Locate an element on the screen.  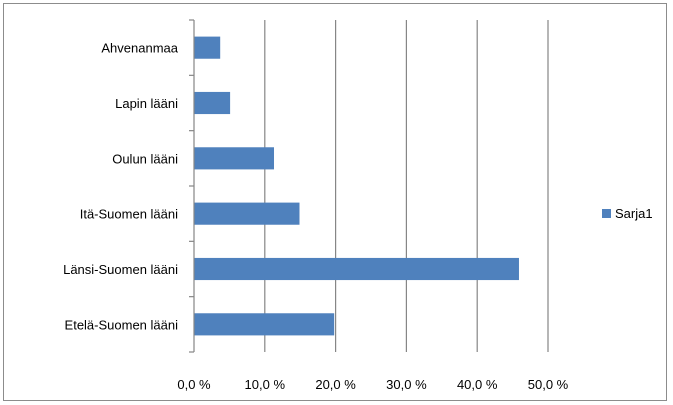
x-tick-label: 10,0 % is located at coordinates (265, 384).